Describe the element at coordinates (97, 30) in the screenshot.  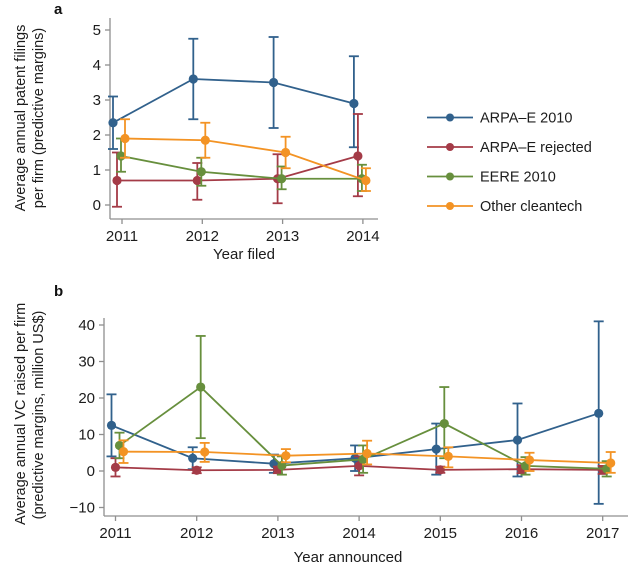
I see `panel-a-y-tick-label: 5` at that location.